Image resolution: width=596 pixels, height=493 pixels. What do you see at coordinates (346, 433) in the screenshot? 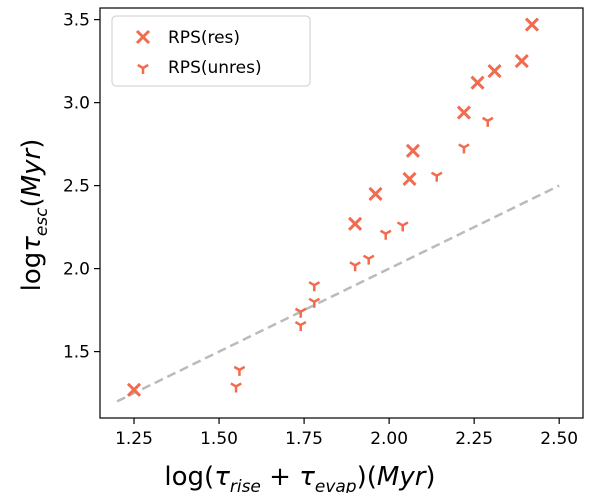
I see `x-axis-ticks: 1.25 1.50 1.75 2.00 2.25 2.50` at bounding box center [346, 433].